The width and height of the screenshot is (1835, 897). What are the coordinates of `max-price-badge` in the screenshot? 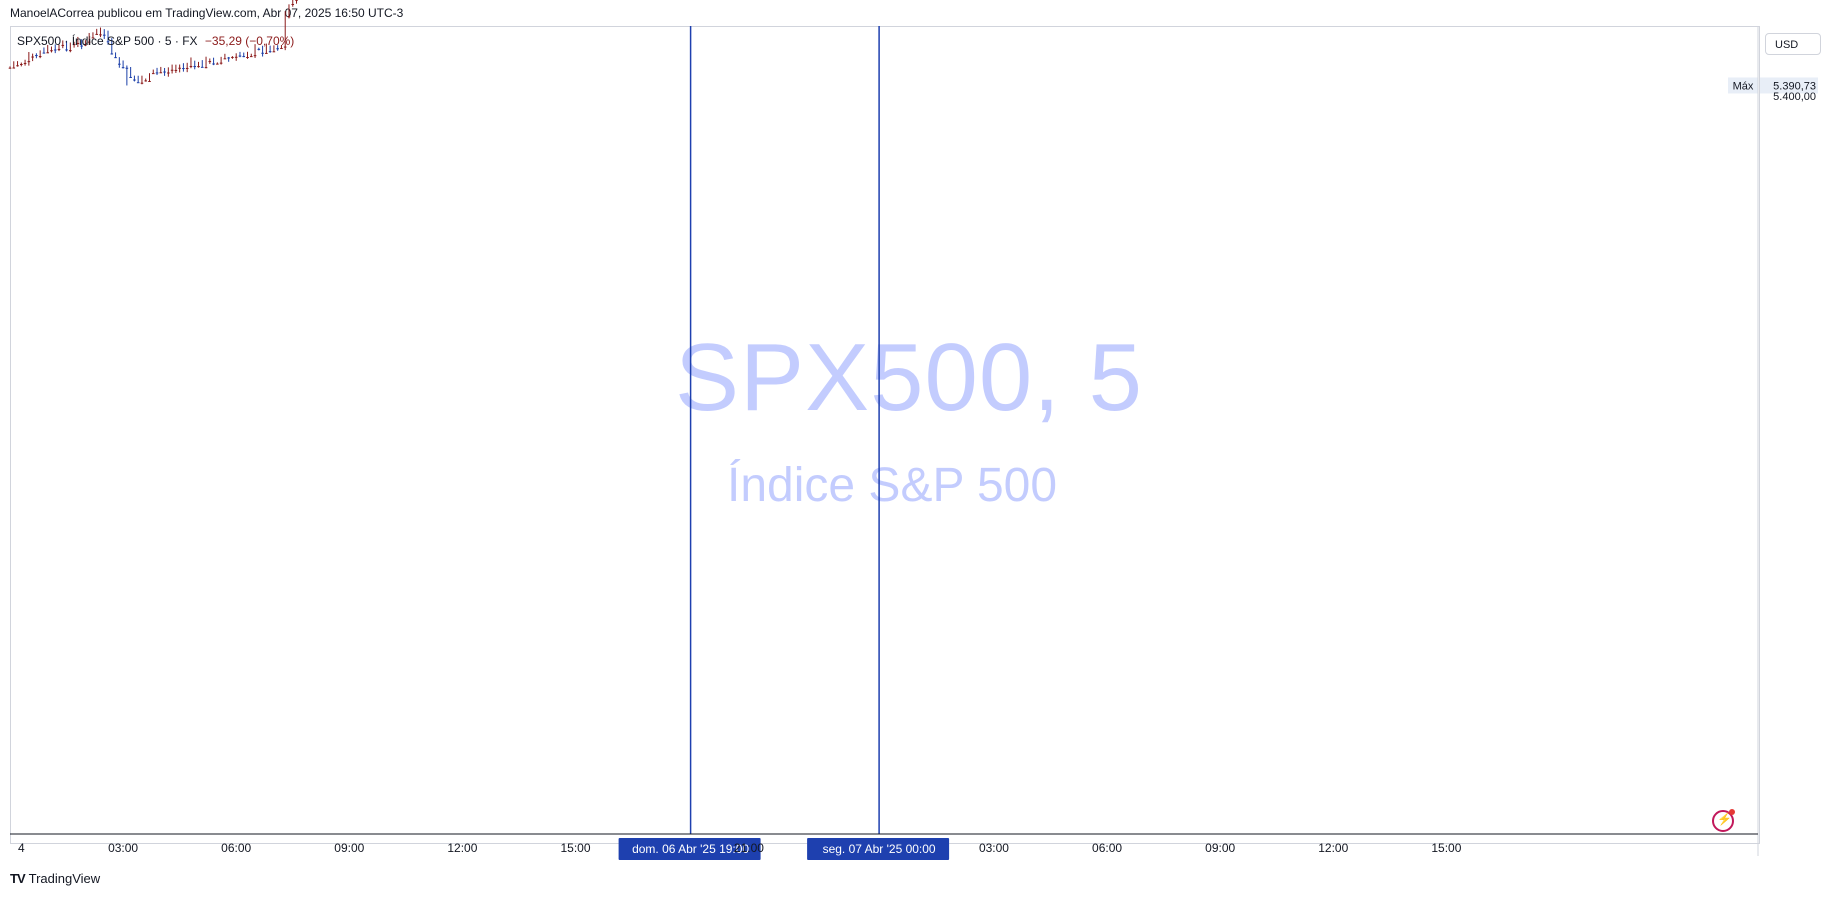 It's located at (1789, 85).